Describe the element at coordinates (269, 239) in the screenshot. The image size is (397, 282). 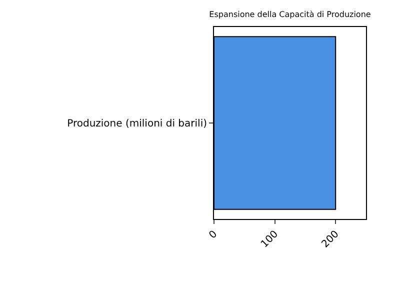
I see `x-tick-label: 100` at that location.